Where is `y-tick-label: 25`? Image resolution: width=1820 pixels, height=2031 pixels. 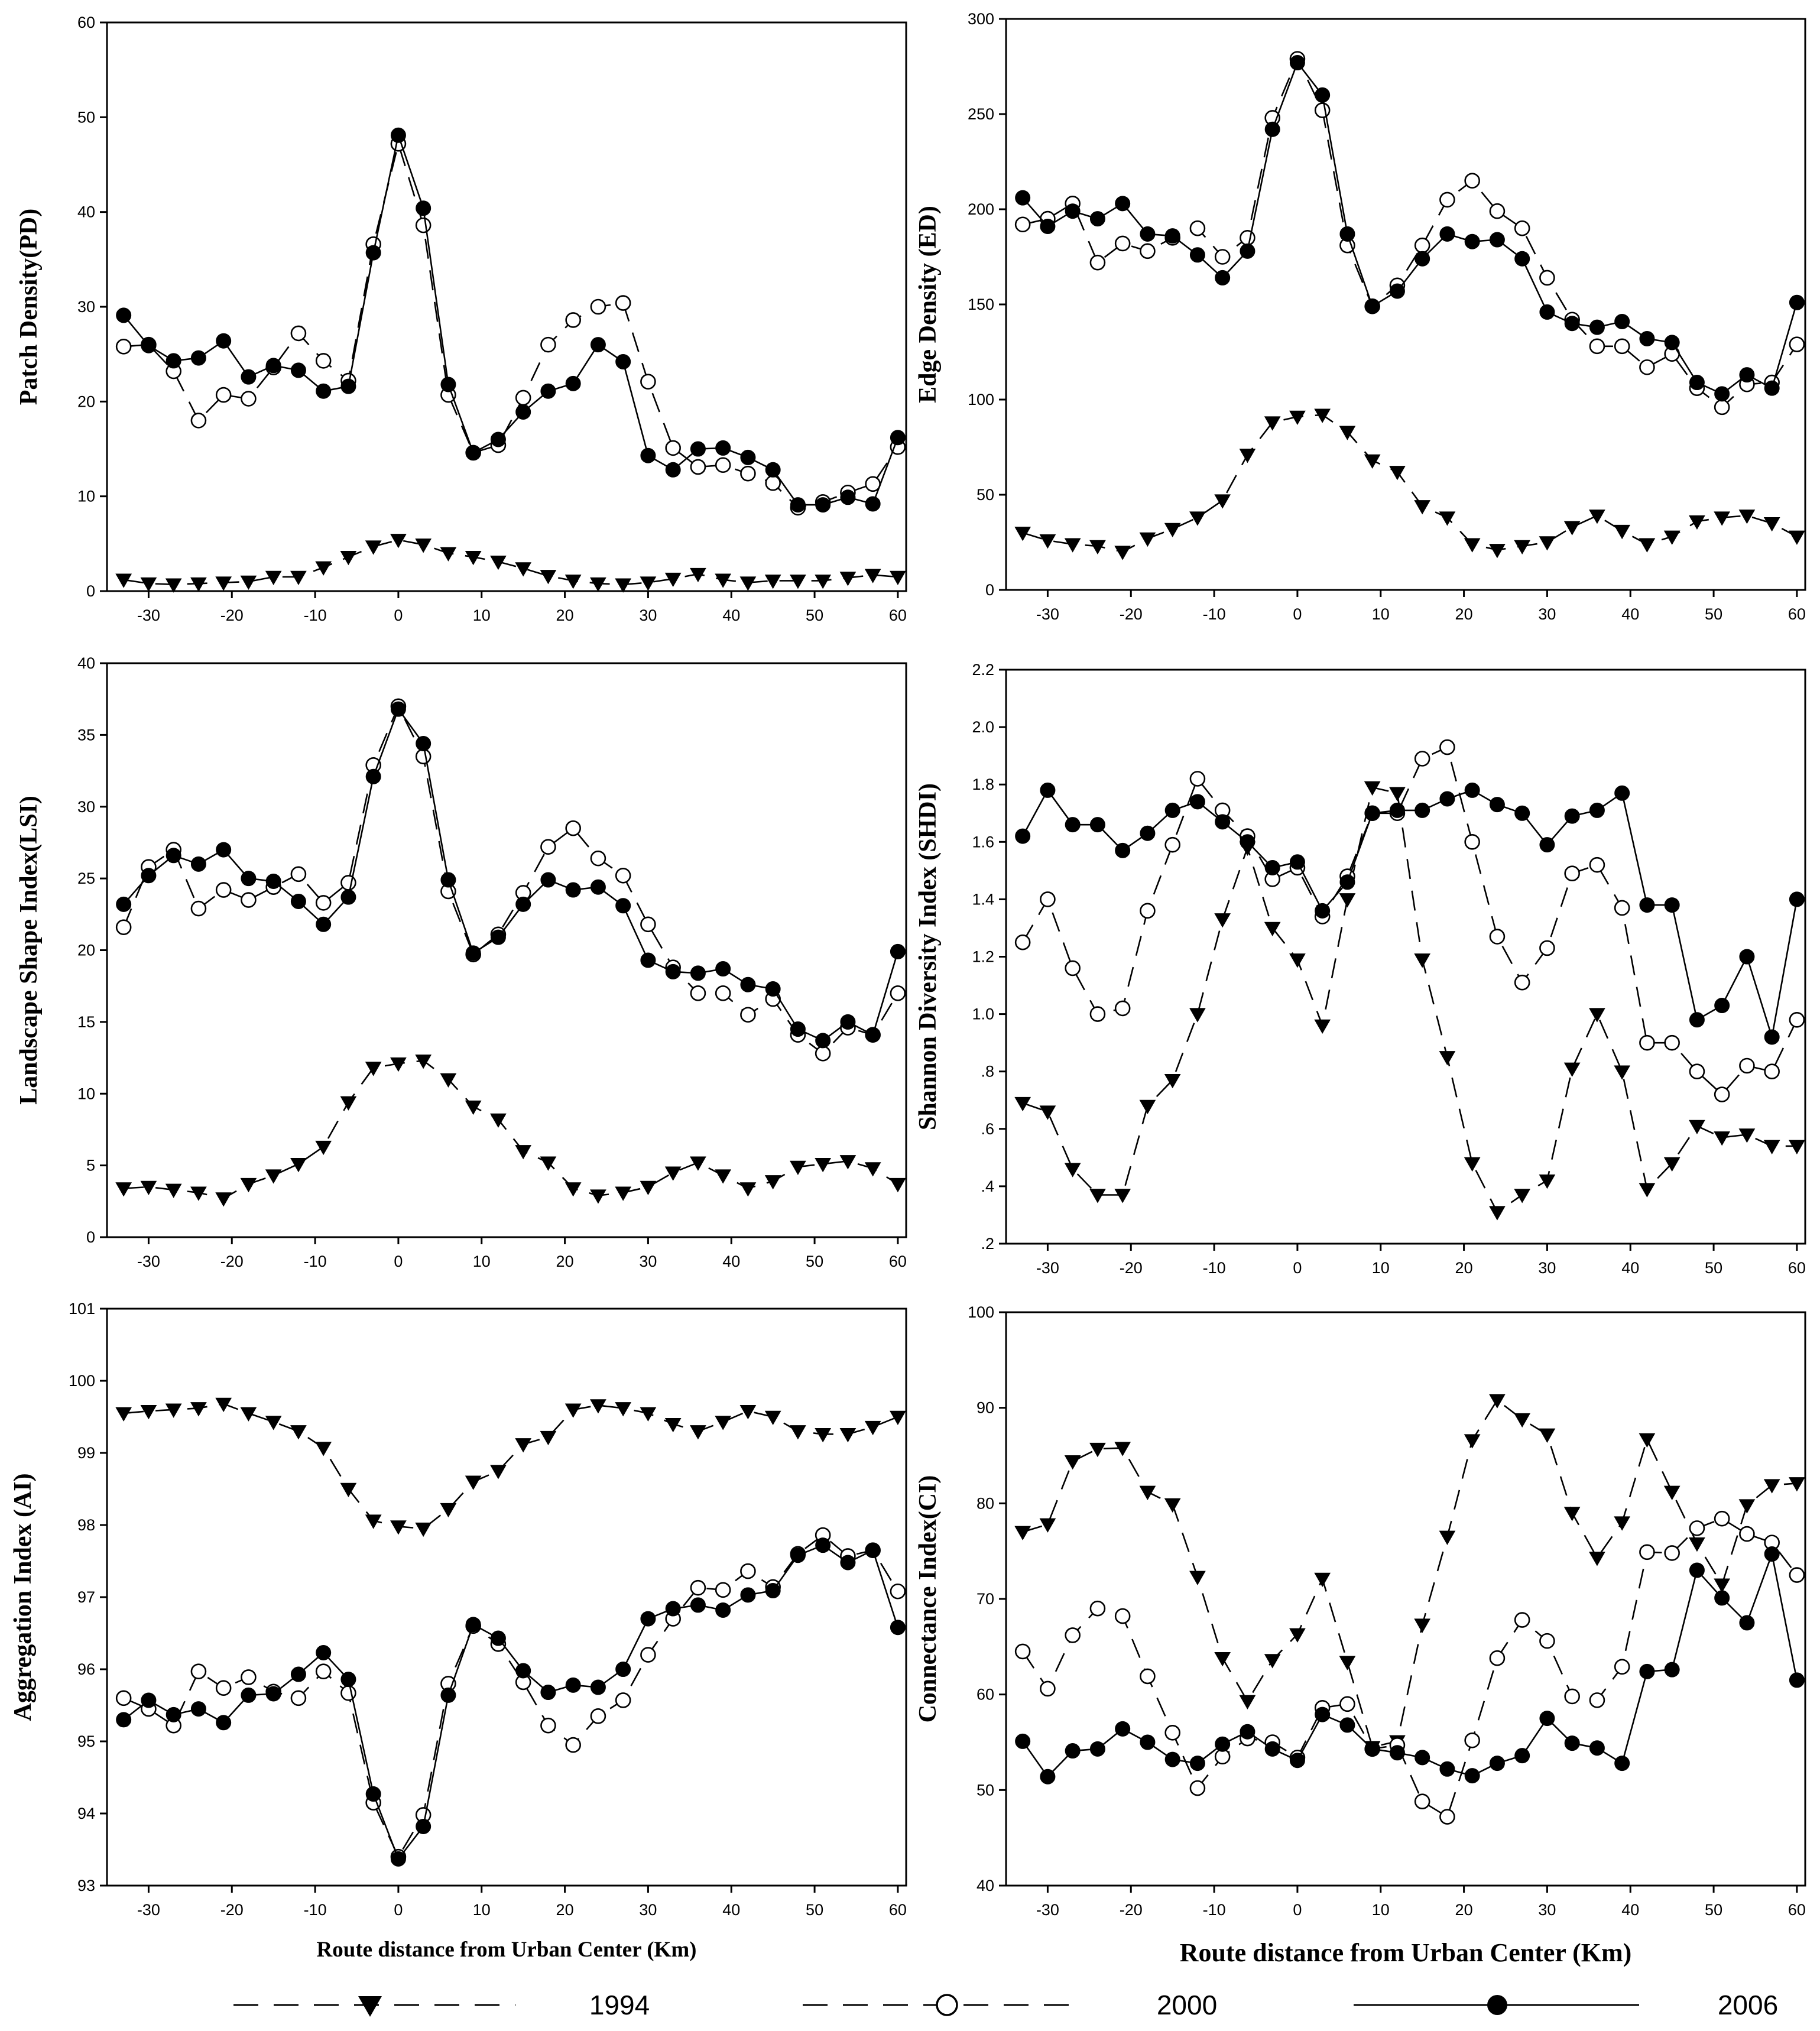 y-tick-label: 25 is located at coordinates (86, 878).